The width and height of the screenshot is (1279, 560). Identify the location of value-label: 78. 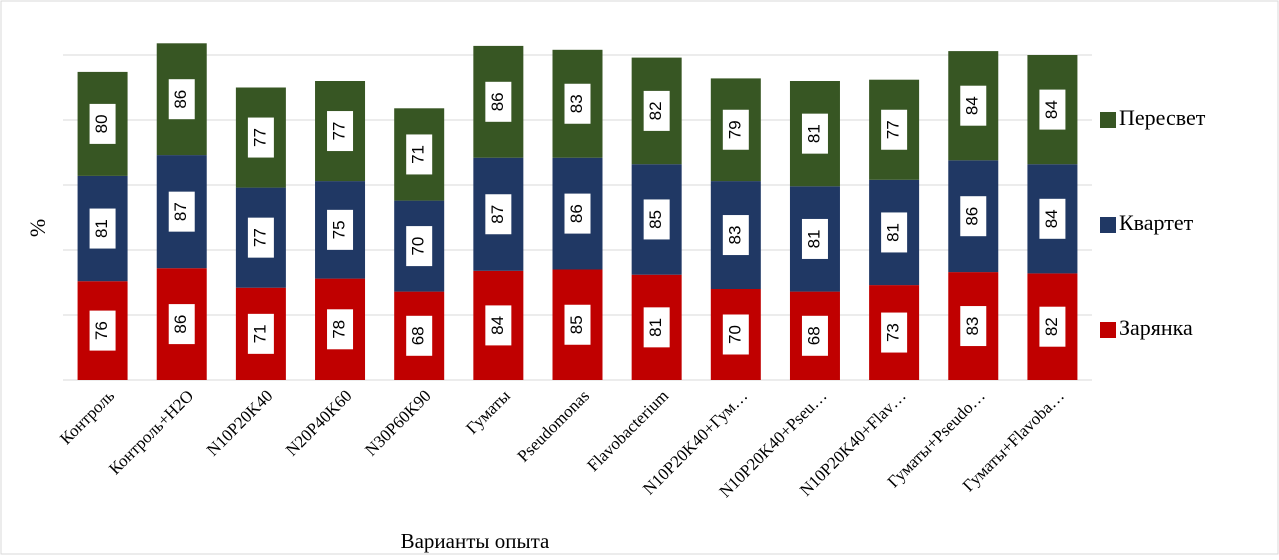
(339, 329).